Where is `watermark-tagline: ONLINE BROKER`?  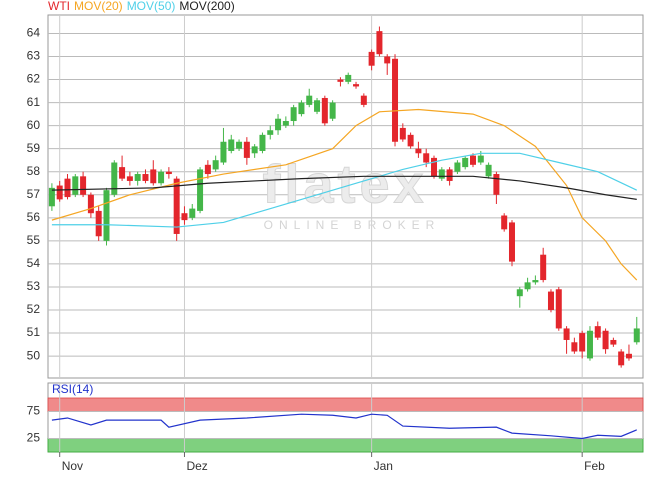 watermark-tagline: ONLINE BROKER is located at coordinates (352, 225).